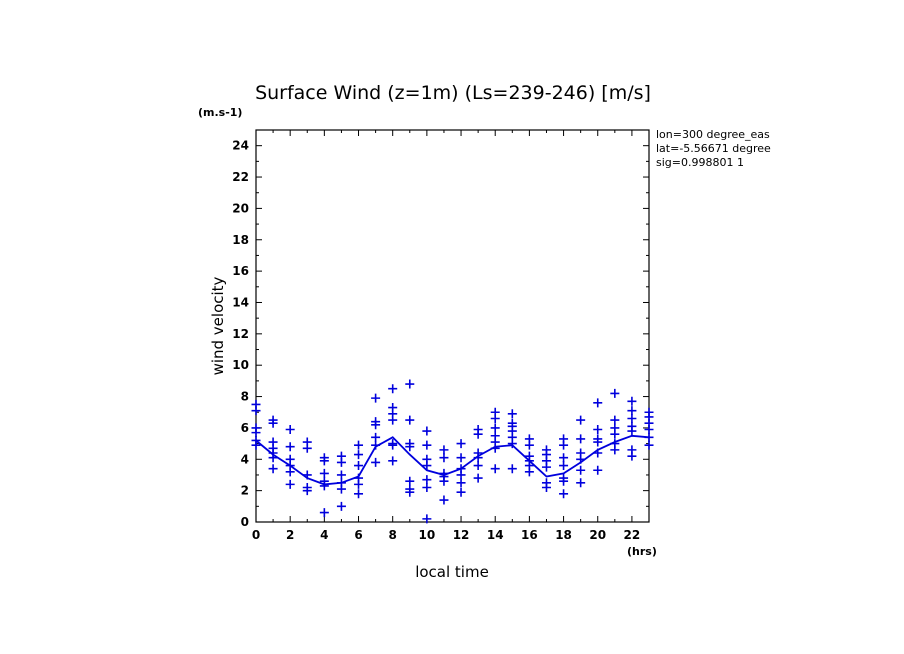 The width and height of the screenshot is (904, 654). What do you see at coordinates (713, 148) in the screenshot?
I see `info-lat: lat=-5.56671 degree` at bounding box center [713, 148].